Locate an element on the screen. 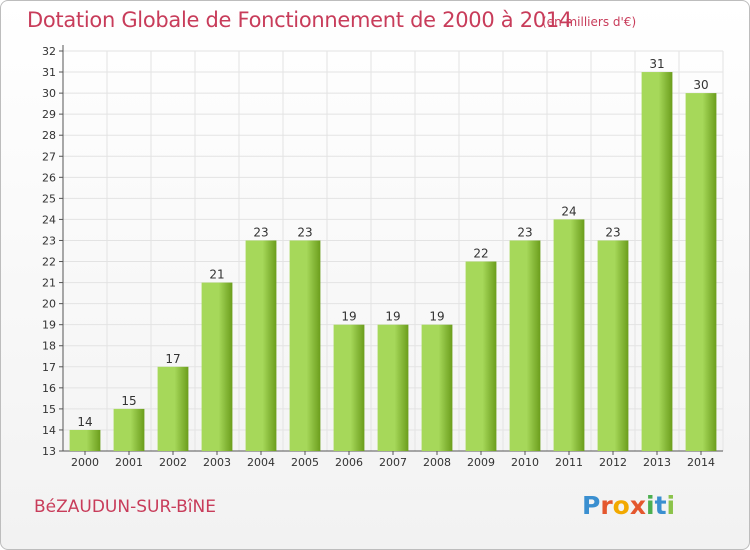  logo-letter: o is located at coordinates (621, 505).